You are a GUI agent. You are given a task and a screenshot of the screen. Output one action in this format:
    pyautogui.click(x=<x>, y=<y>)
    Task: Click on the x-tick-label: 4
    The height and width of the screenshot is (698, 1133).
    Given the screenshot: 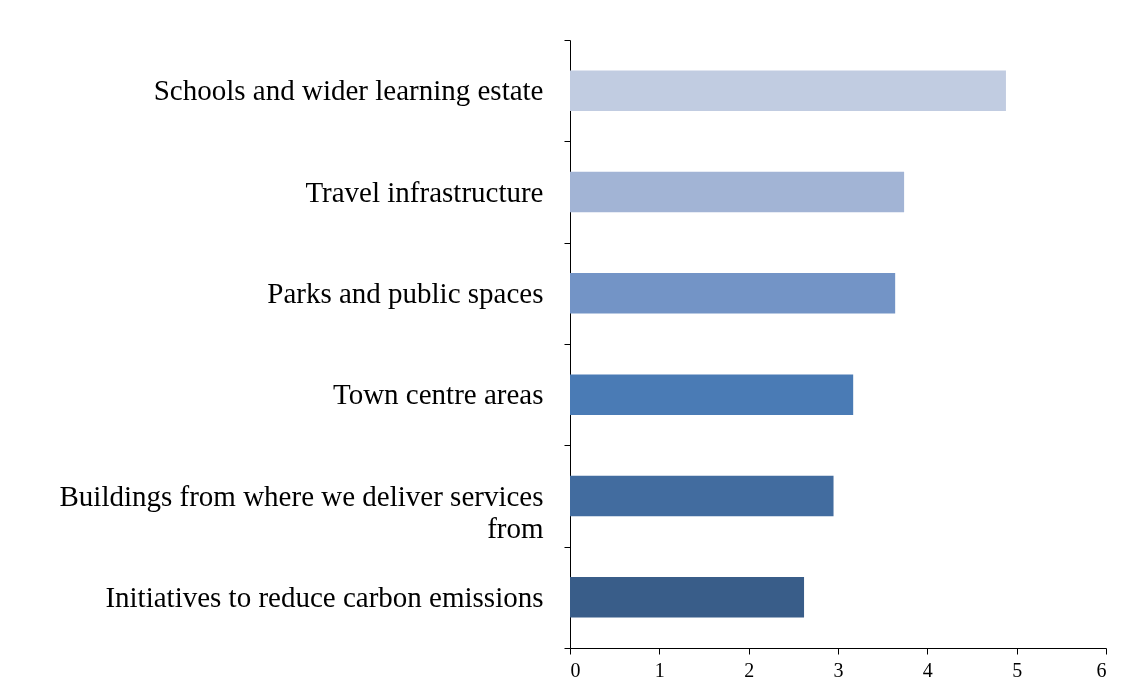 What is the action you would take?
    pyautogui.click(x=927, y=669)
    